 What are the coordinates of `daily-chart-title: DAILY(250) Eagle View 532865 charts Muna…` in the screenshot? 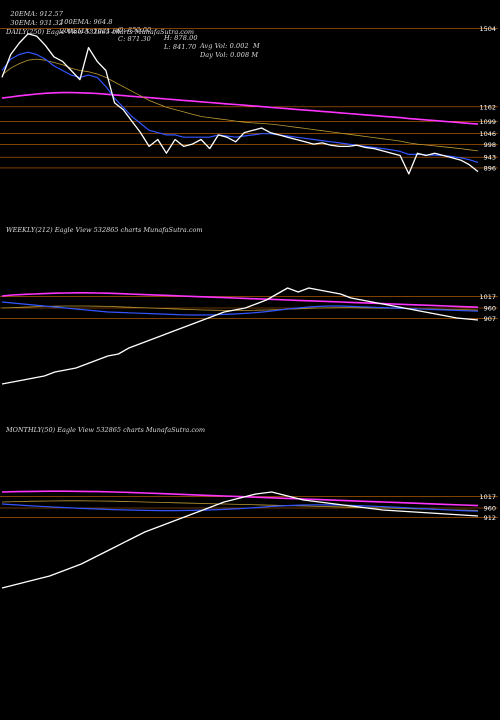 It's located at (100, 32).